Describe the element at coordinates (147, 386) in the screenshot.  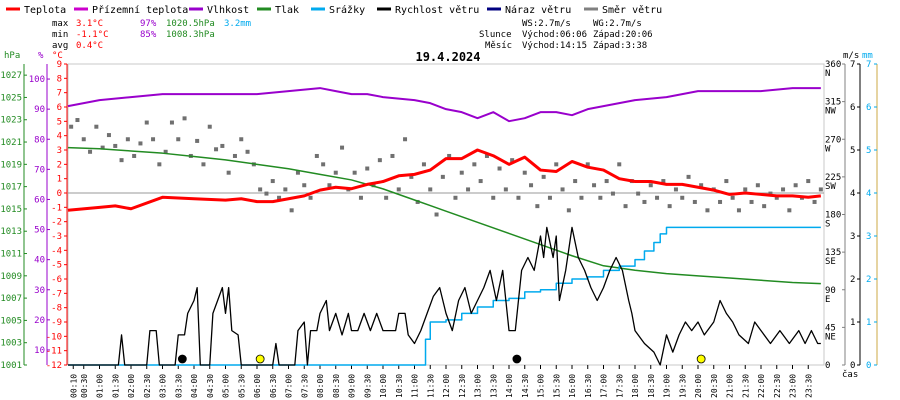
I see `x-tick-label: 02:30` at that location.